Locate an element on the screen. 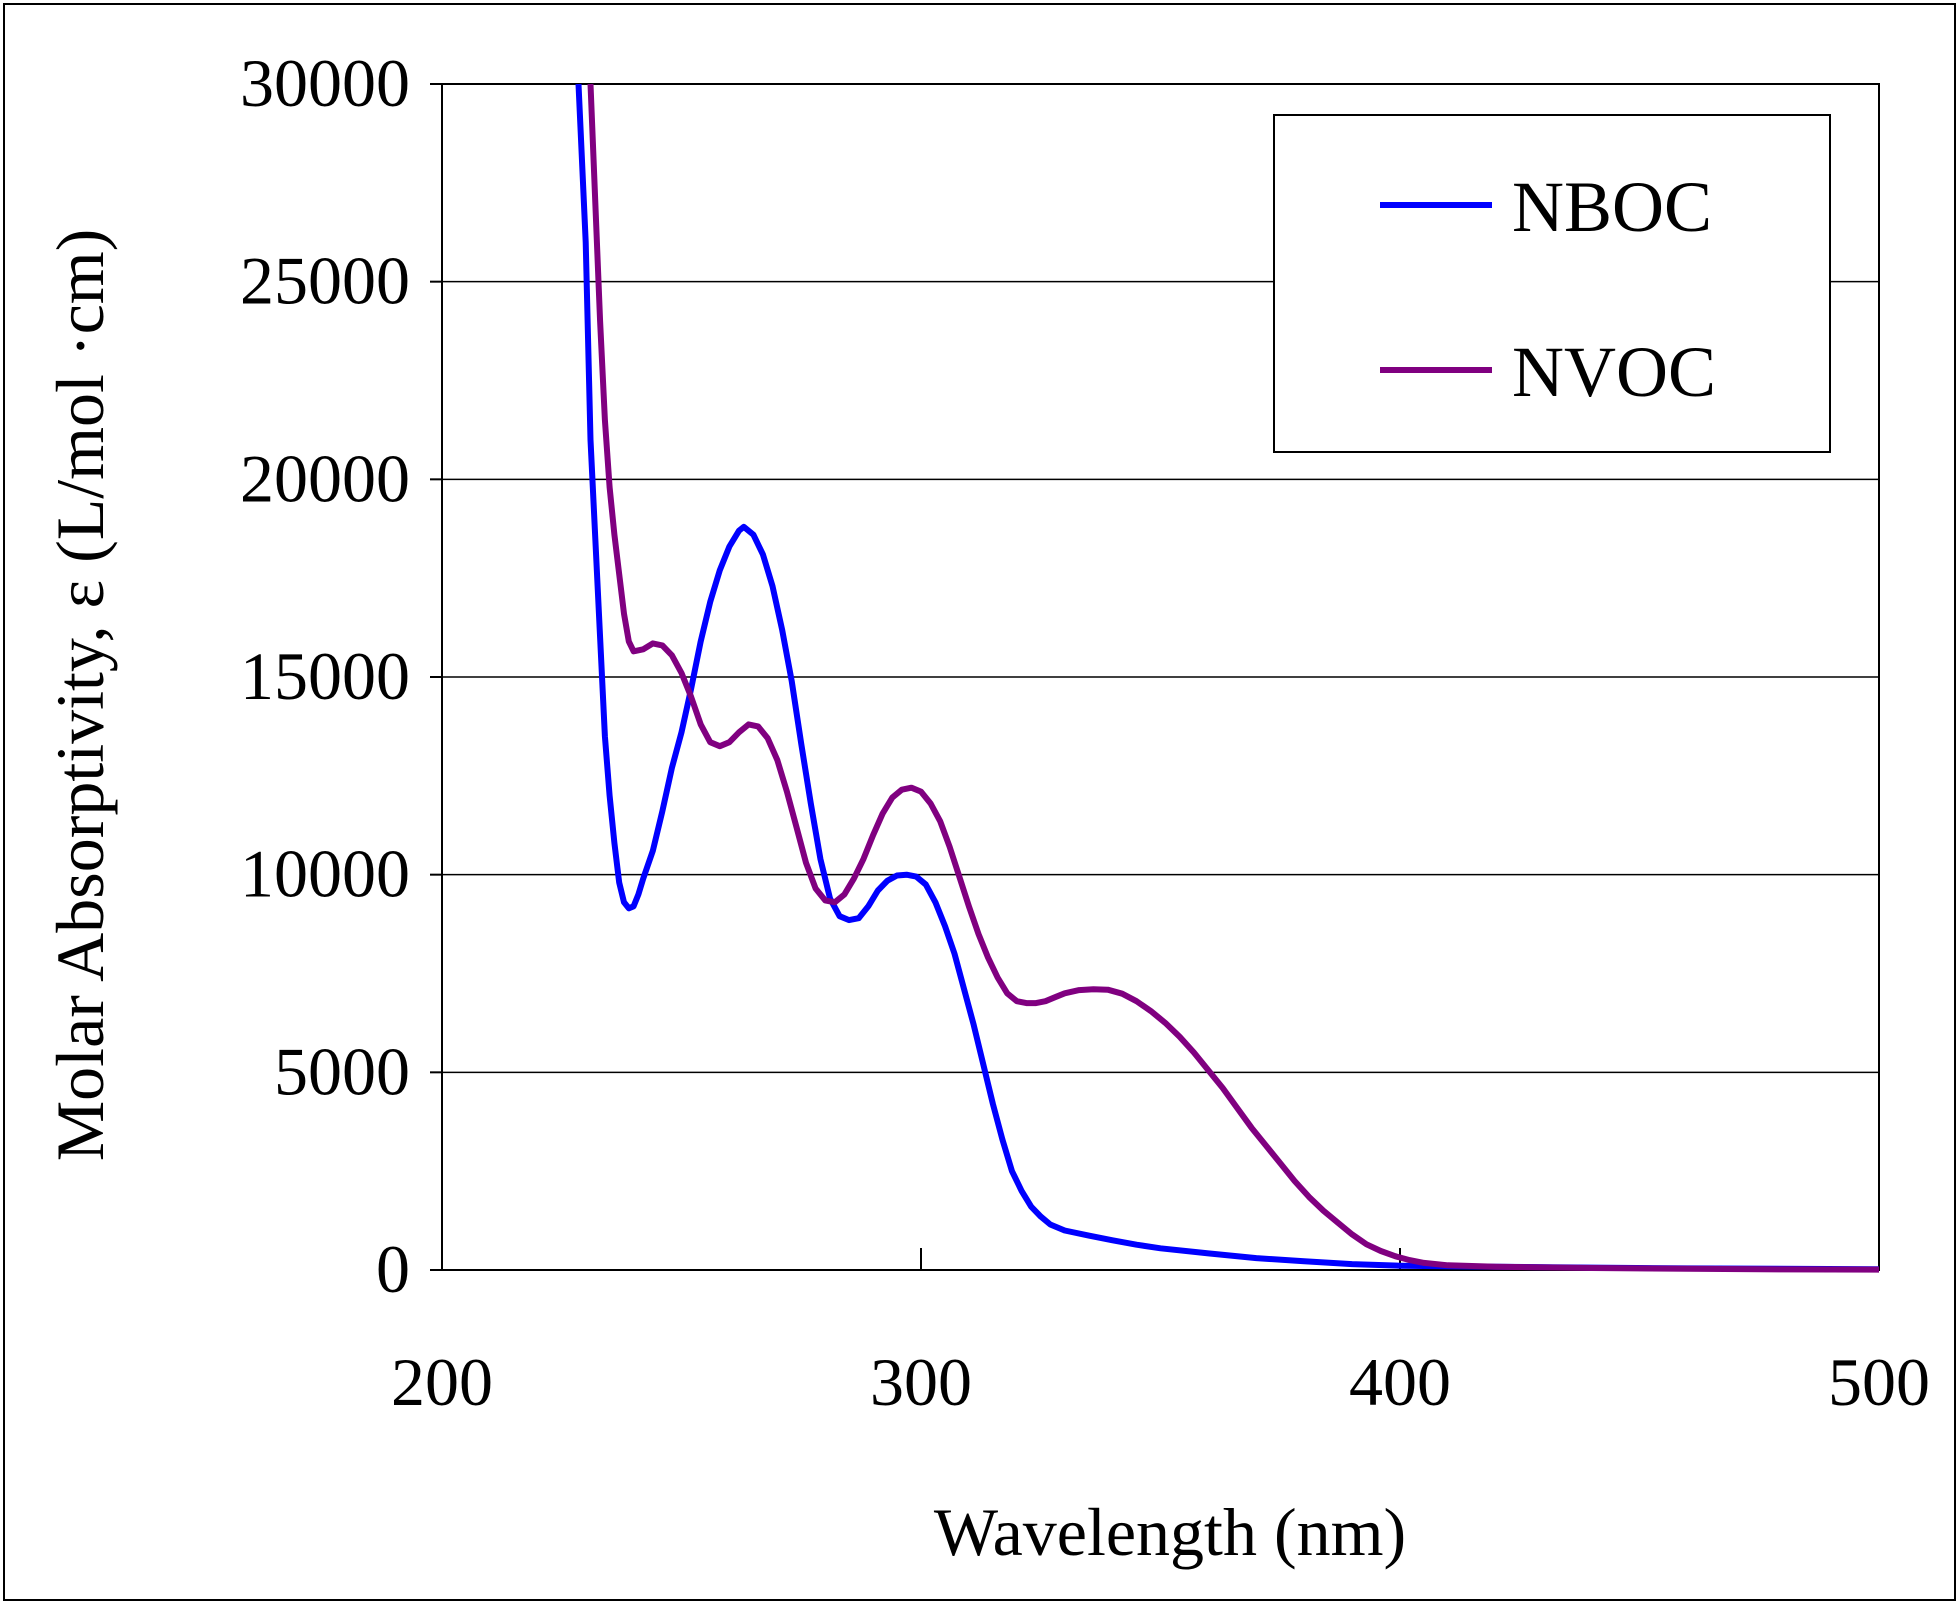  x-tick-label-500: 500 is located at coordinates (1879, 1382).